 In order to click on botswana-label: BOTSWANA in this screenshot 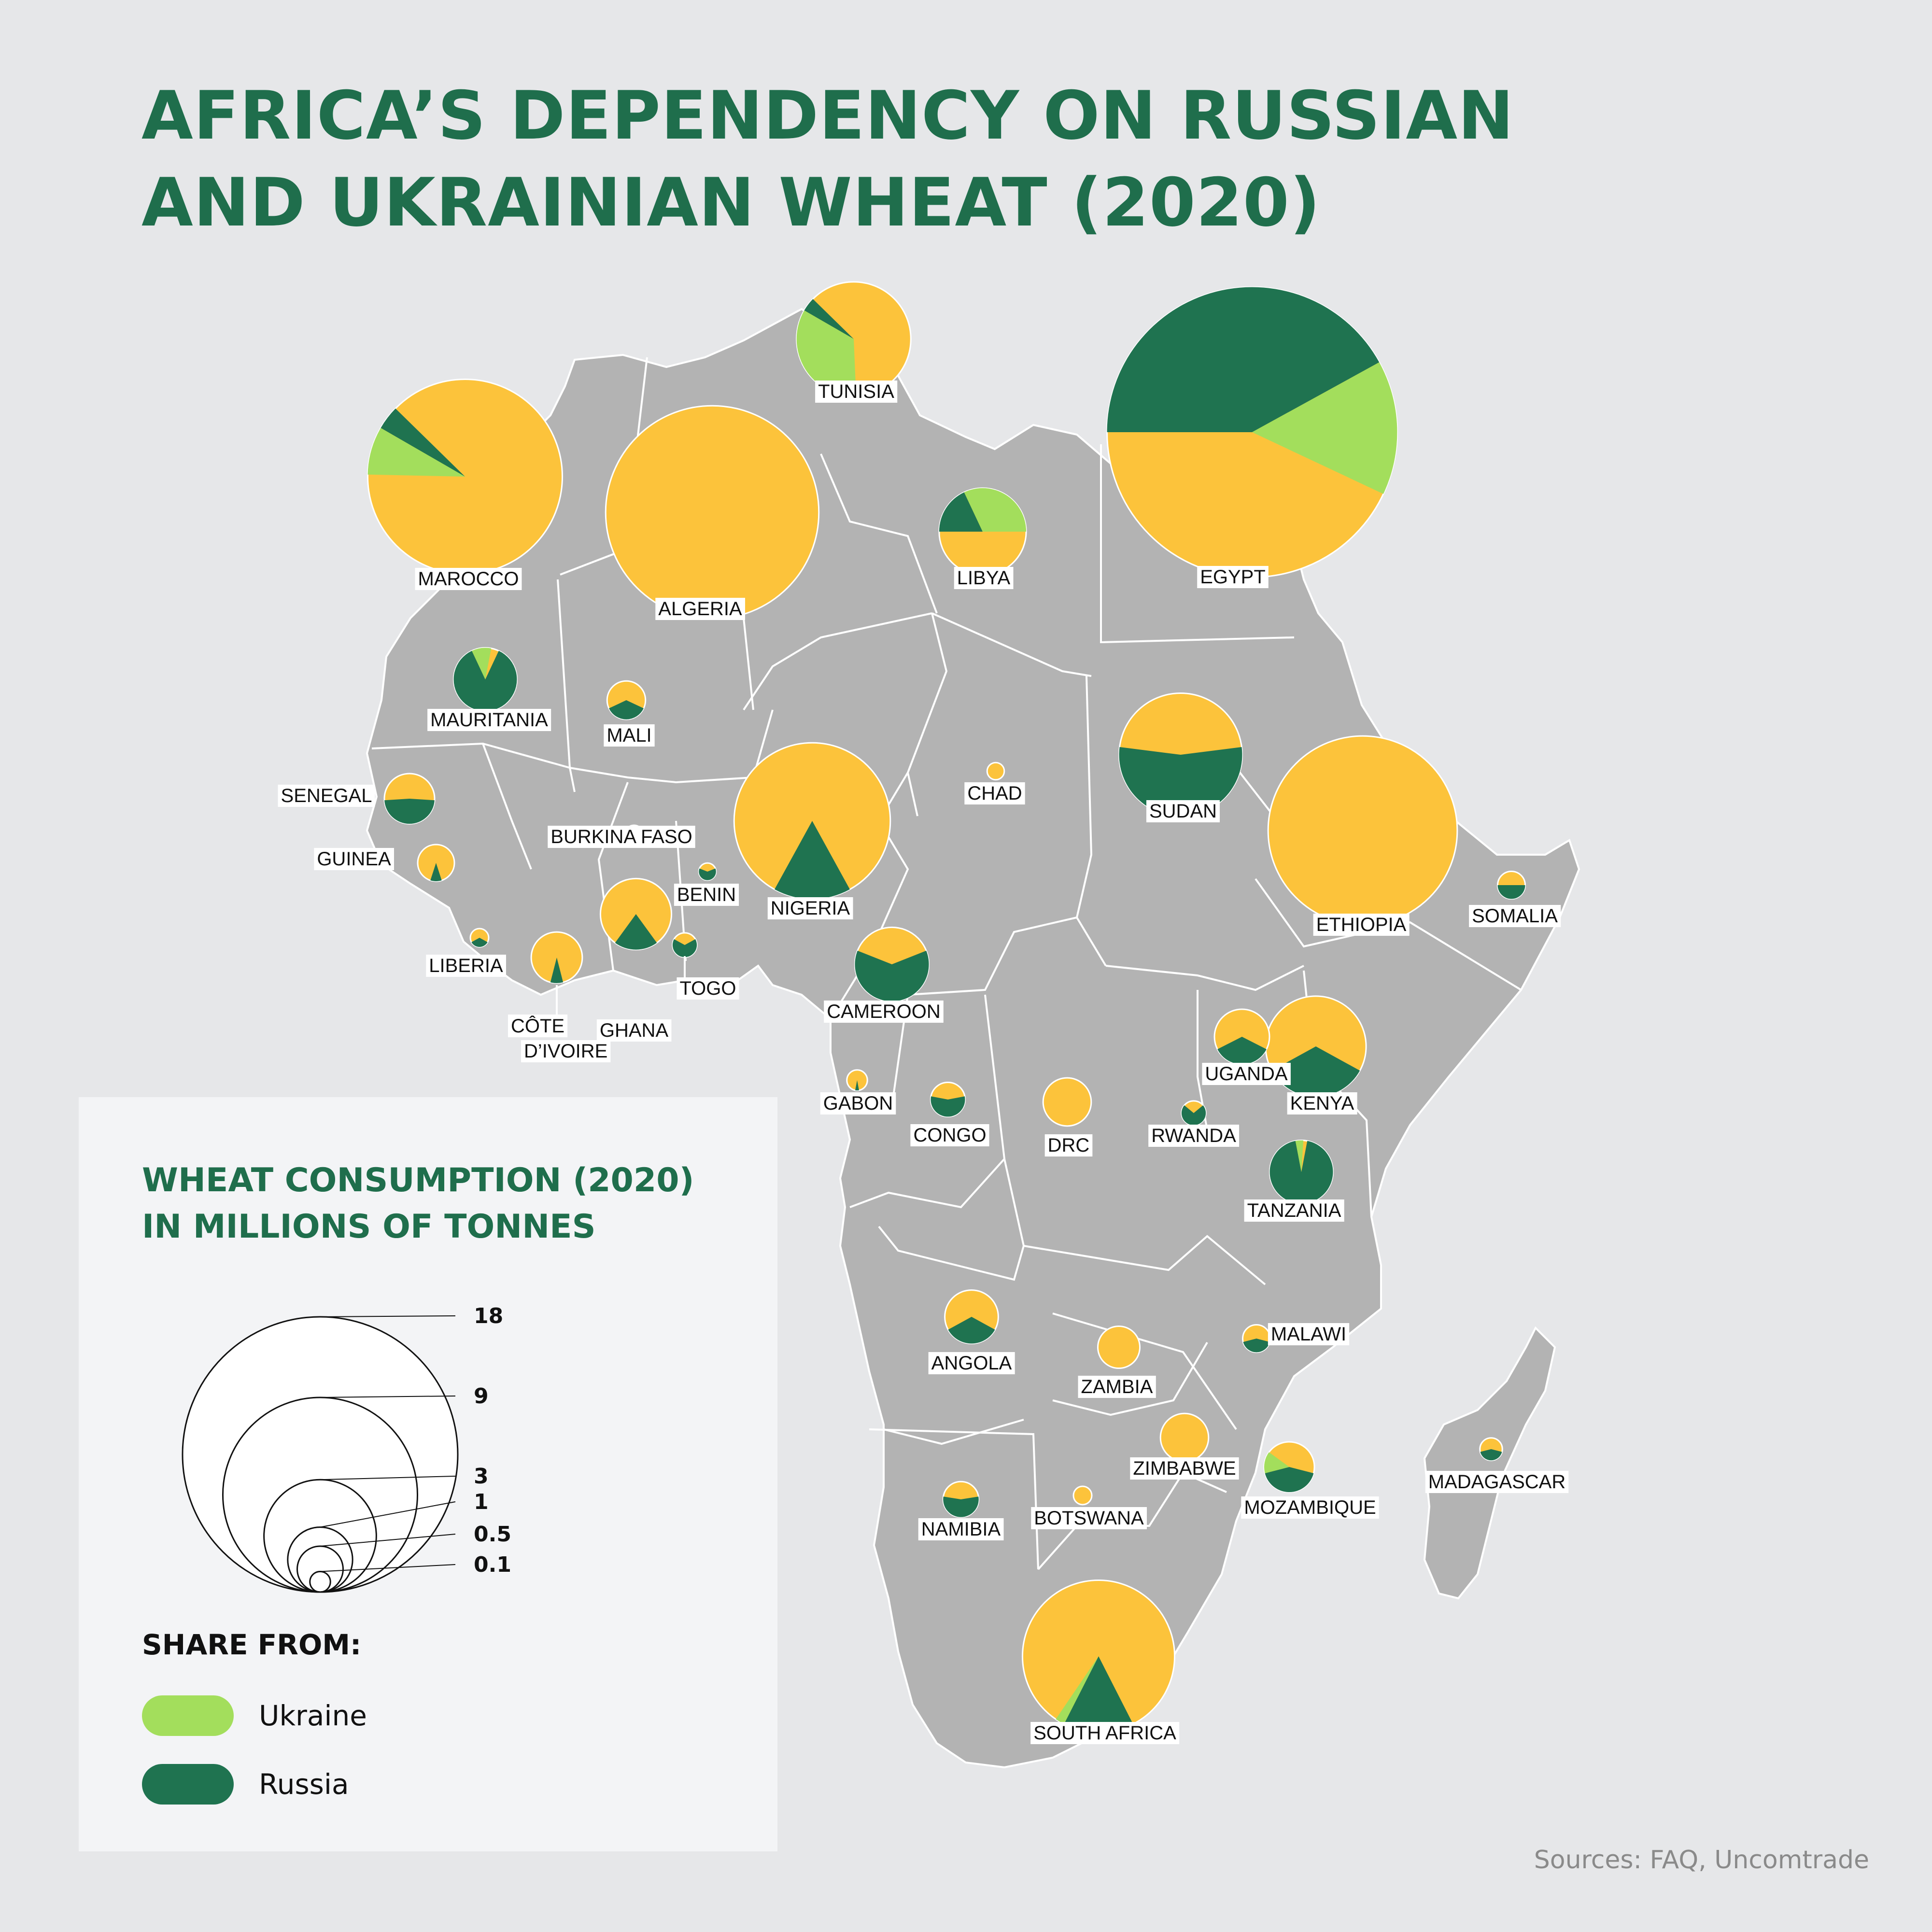, I will do `click(1089, 1518)`.